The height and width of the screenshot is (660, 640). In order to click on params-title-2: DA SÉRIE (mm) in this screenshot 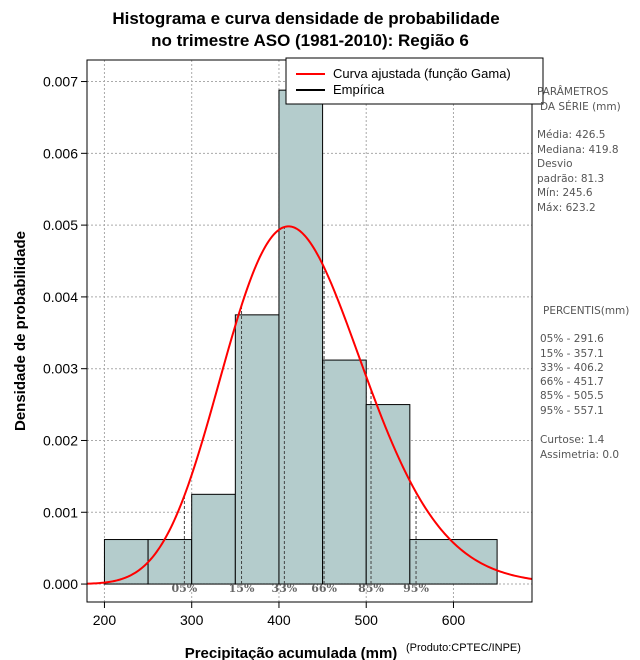, I will do `click(580, 106)`.